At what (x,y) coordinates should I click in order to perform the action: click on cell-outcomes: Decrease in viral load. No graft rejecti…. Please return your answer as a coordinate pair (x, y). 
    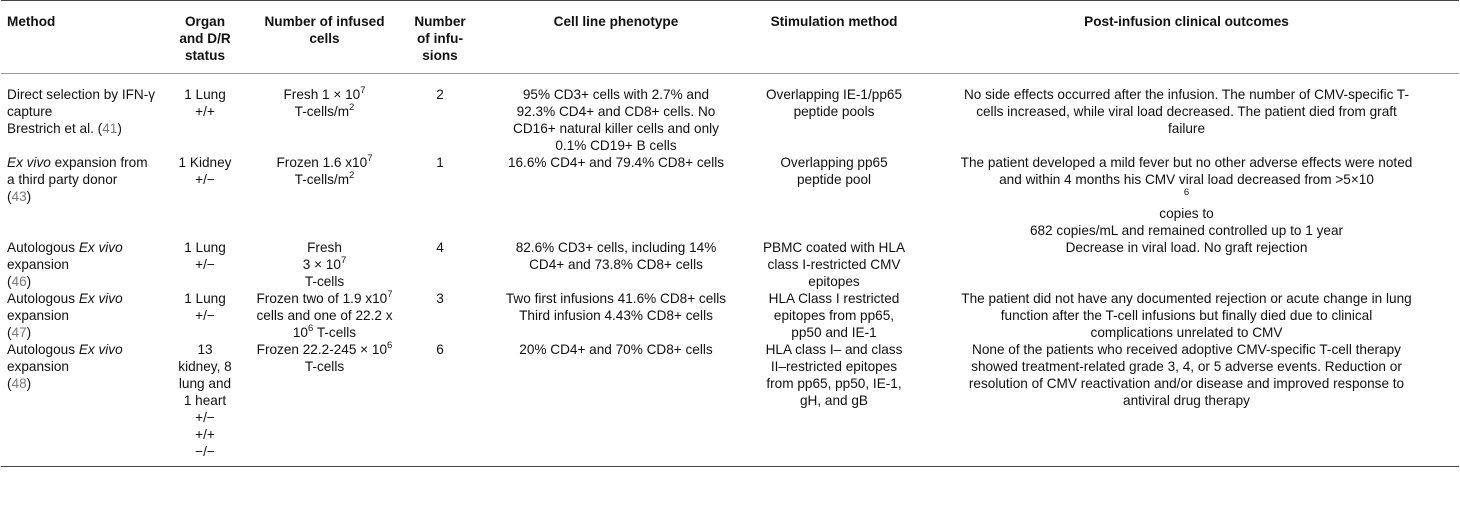
    Looking at the image, I should click on (1186, 264).